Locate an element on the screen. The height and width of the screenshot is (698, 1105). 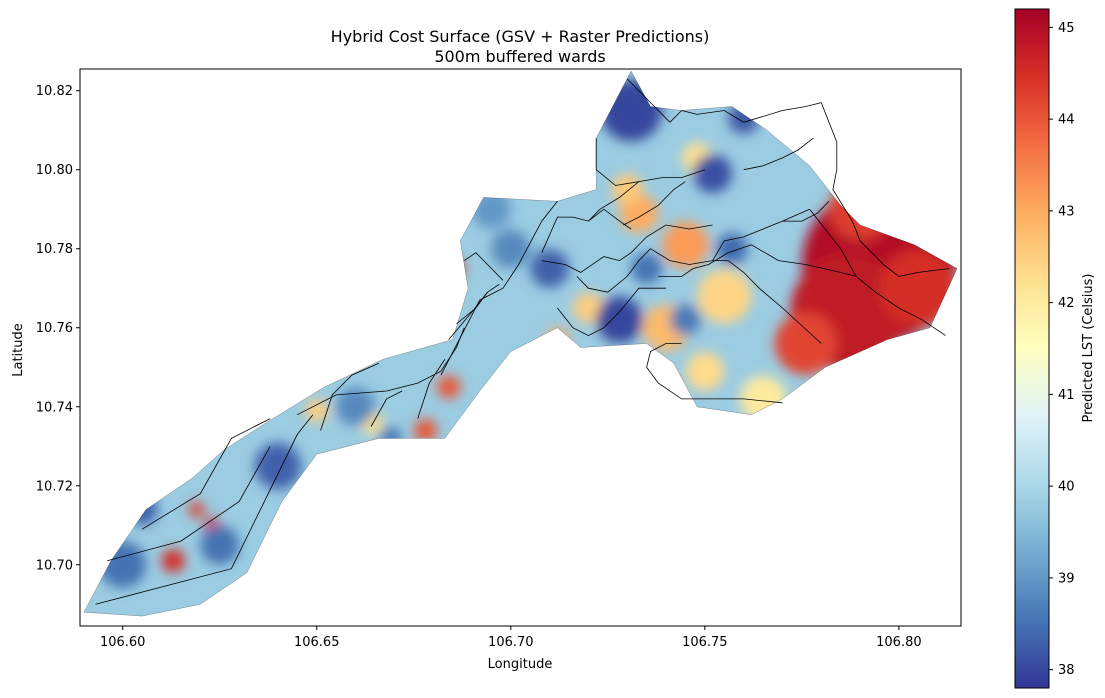
y-axis-label: Latitude is located at coordinates (18, 350).